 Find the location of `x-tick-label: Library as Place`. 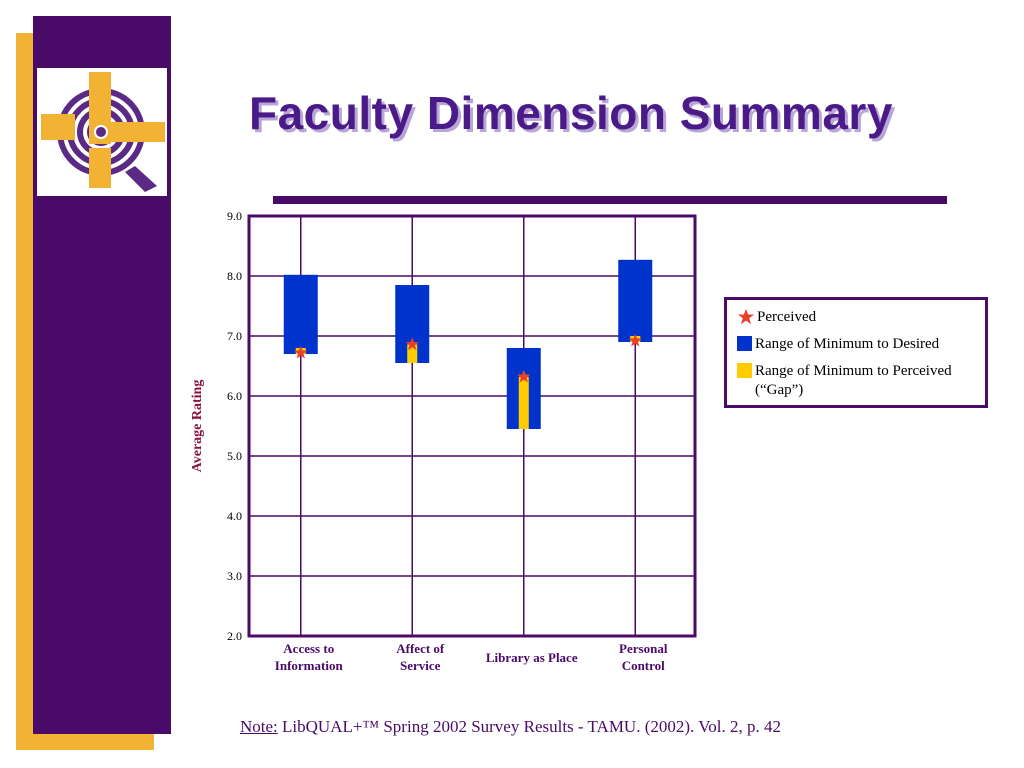

x-tick-label: Library as Place is located at coordinates (532, 657).